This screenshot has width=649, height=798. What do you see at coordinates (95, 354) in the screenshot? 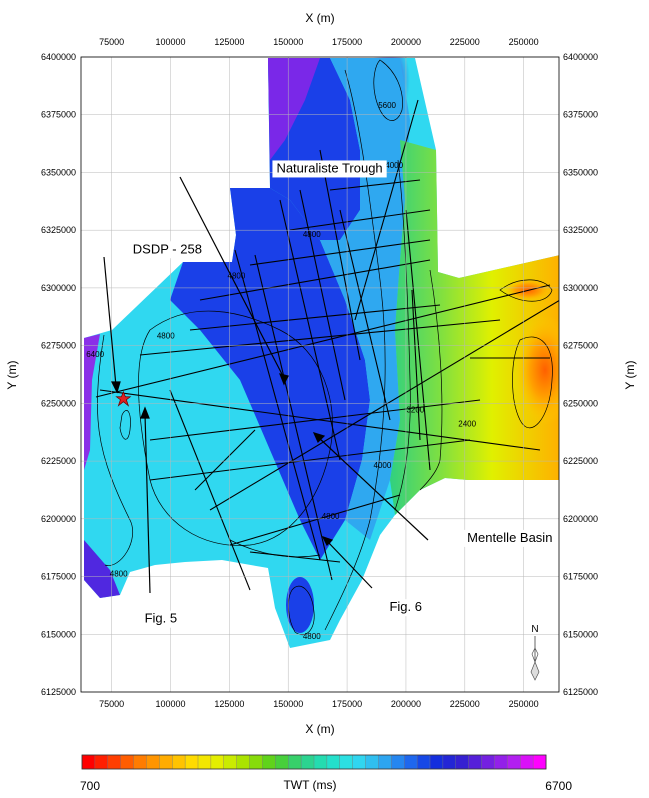
I see `contour-label: 6400` at bounding box center [95, 354].